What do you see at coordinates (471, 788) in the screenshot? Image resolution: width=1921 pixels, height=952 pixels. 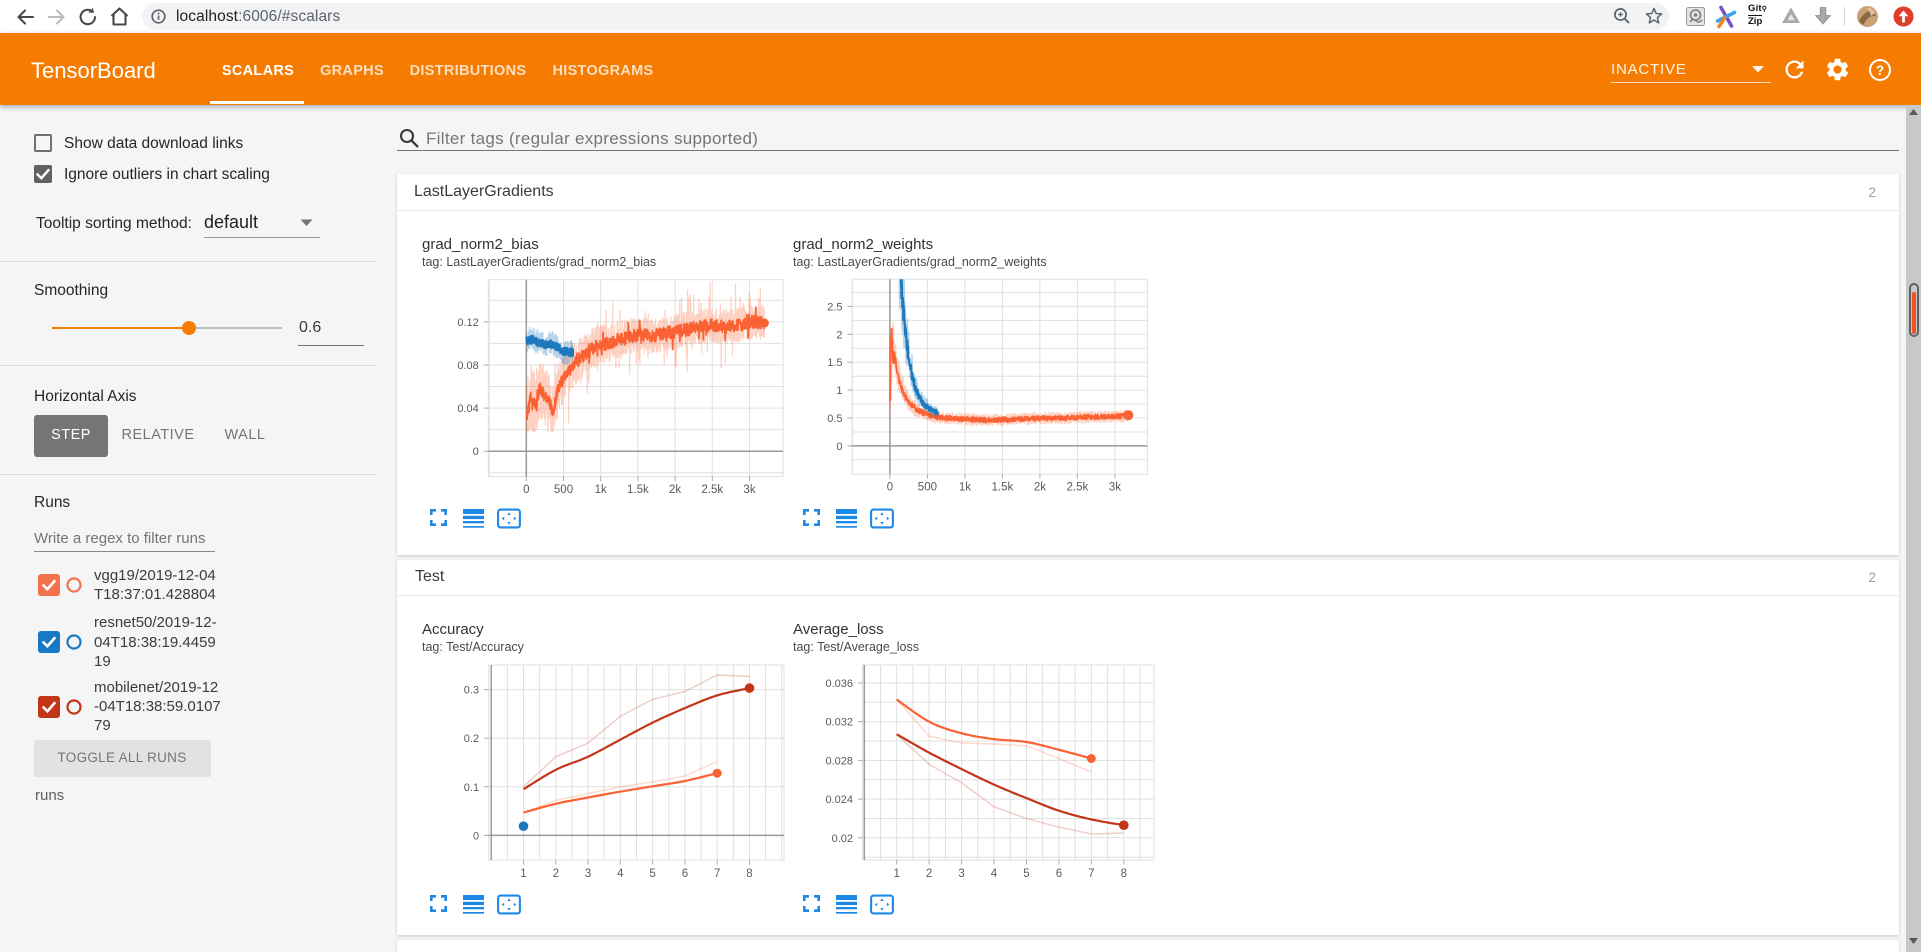 I see `svg-text: 0.1` at bounding box center [471, 788].